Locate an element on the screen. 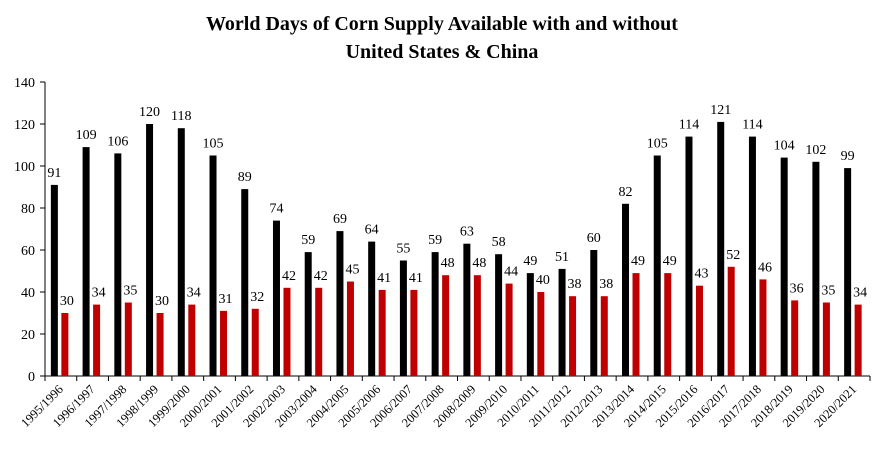 The image size is (885, 456). y-tick-label: 140 is located at coordinates (24, 83).